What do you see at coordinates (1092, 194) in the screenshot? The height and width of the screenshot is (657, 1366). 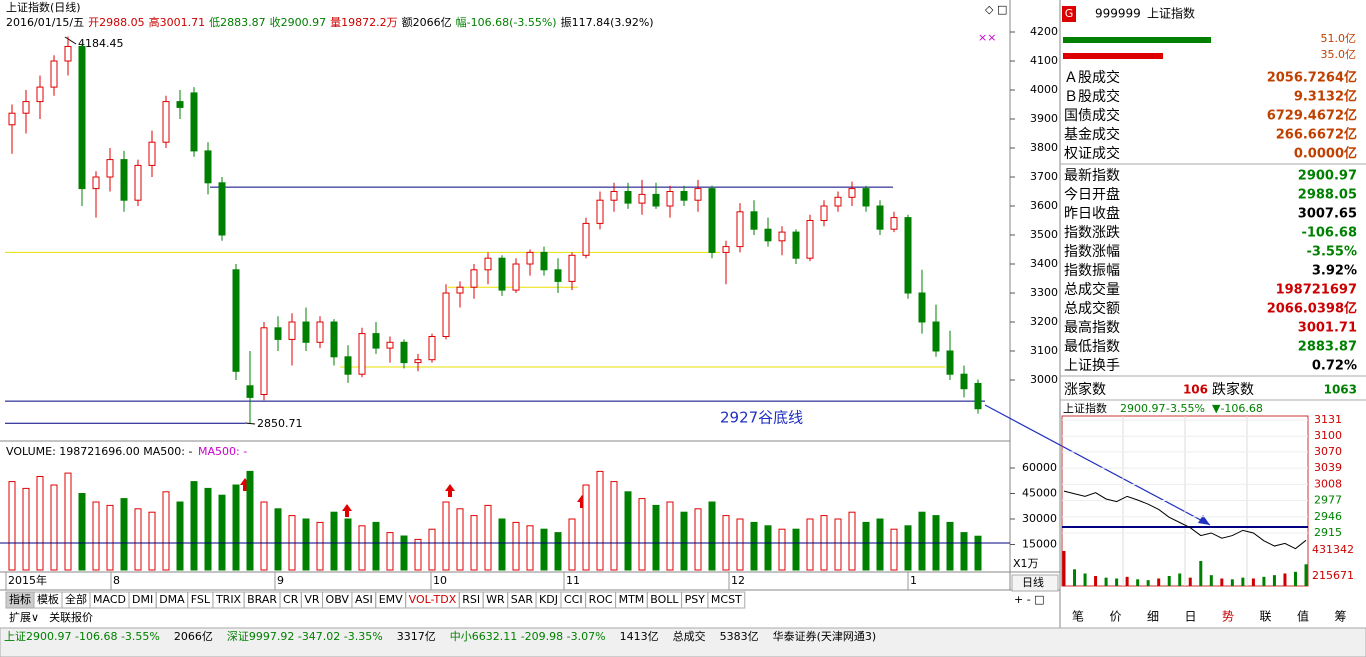 I see `row-label: 今日开盘` at bounding box center [1092, 194].